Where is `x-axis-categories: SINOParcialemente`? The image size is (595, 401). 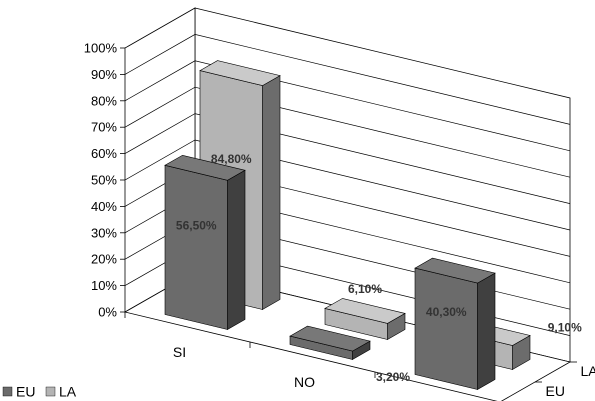 x-axis-categories: SINOParcialemente is located at coordinates (244, 367).